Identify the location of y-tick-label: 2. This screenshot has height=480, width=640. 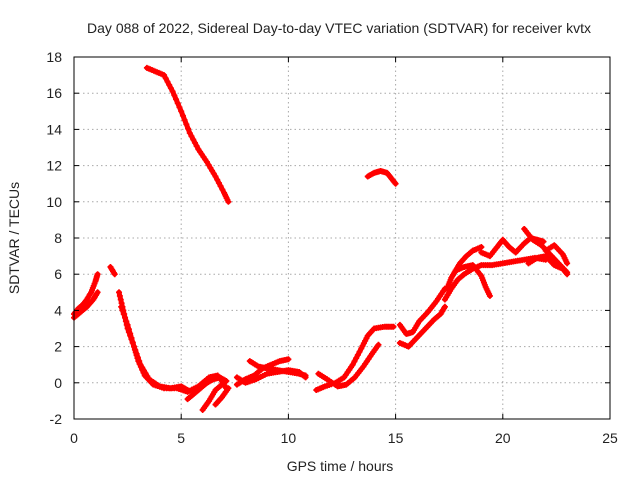
(58, 347).